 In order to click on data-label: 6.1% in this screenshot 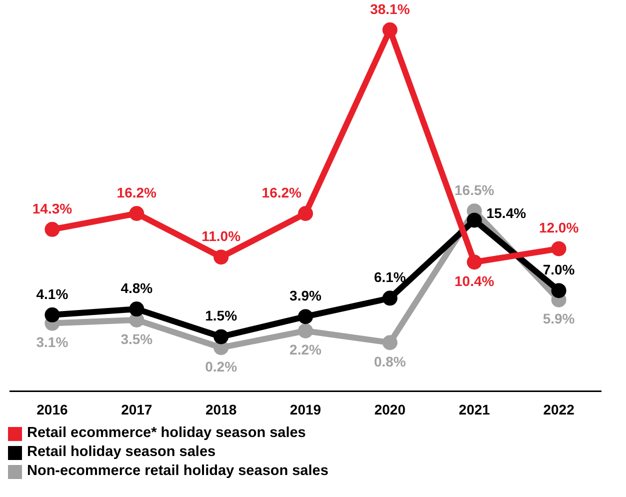, I will do `click(390, 277)`.